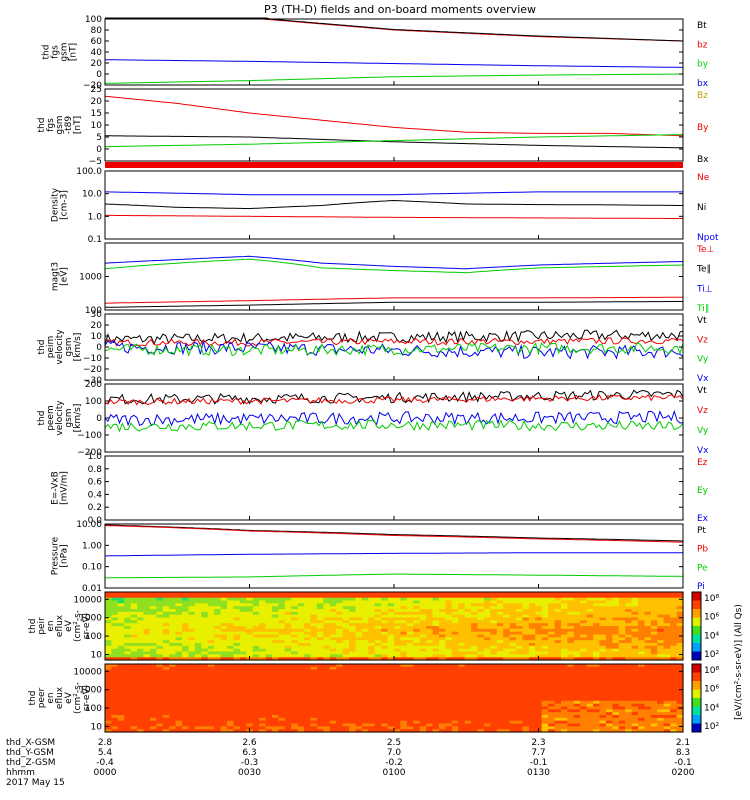 The image size is (750, 800). What do you see at coordinates (703, 431) in the screenshot?
I see `legend-entry: Vy` at bounding box center [703, 431].